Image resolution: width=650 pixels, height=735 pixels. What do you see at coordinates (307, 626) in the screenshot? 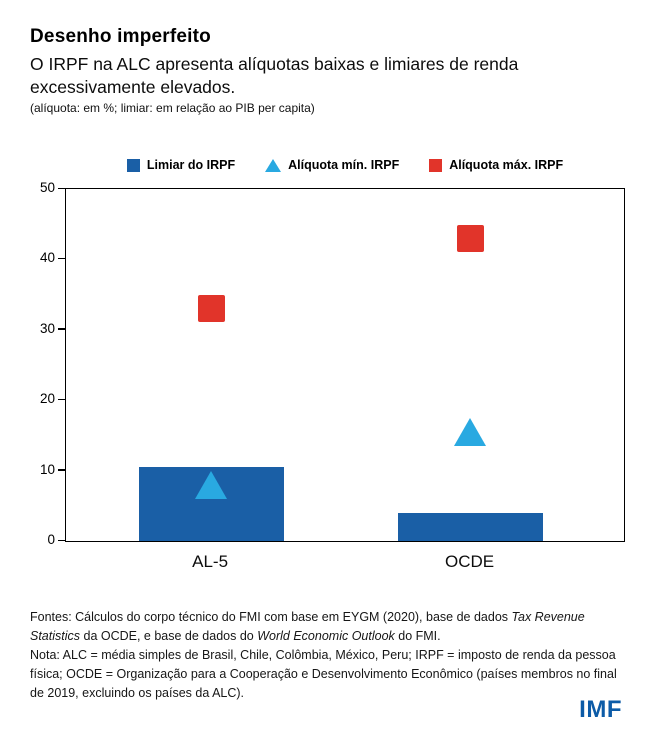
I see `source-title-italic: Tax Revenue Statistics` at bounding box center [307, 626].